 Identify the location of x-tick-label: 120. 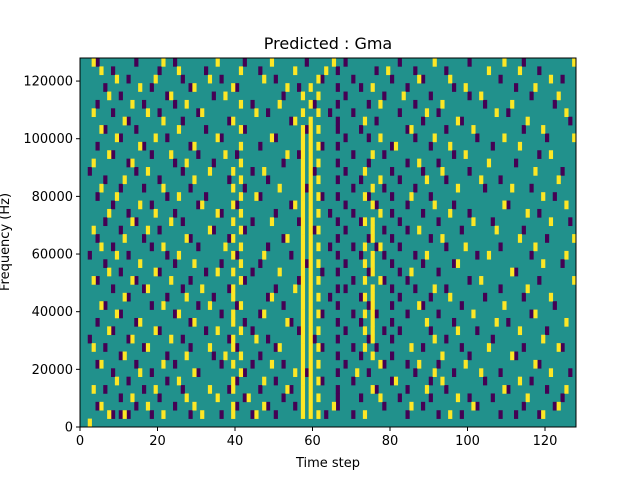
(545, 441).